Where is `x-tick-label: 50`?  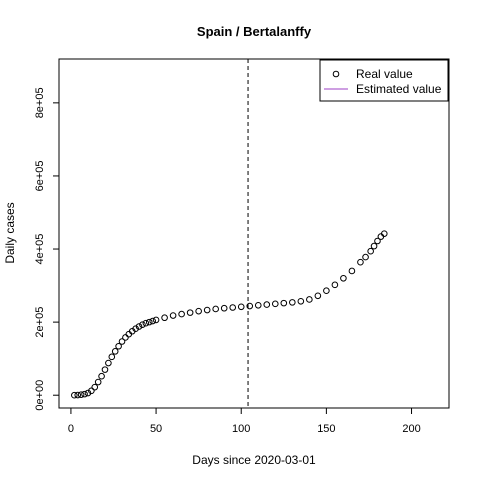
x-tick-label: 50 is located at coordinates (156, 429).